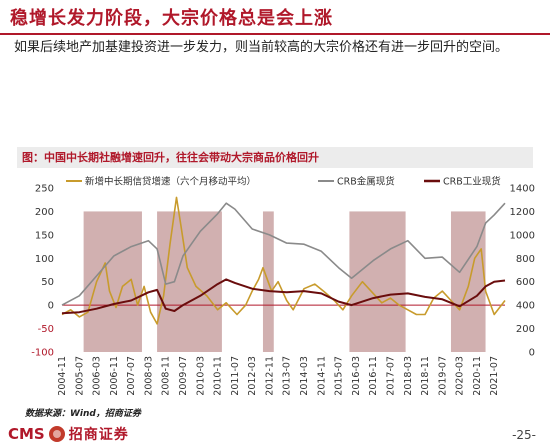 Image resolution: width=550 pixels, height=445 pixels. What do you see at coordinates (166, 376) in the screenshot?
I see `x-tick-label: 2008-11` at bounding box center [166, 376].